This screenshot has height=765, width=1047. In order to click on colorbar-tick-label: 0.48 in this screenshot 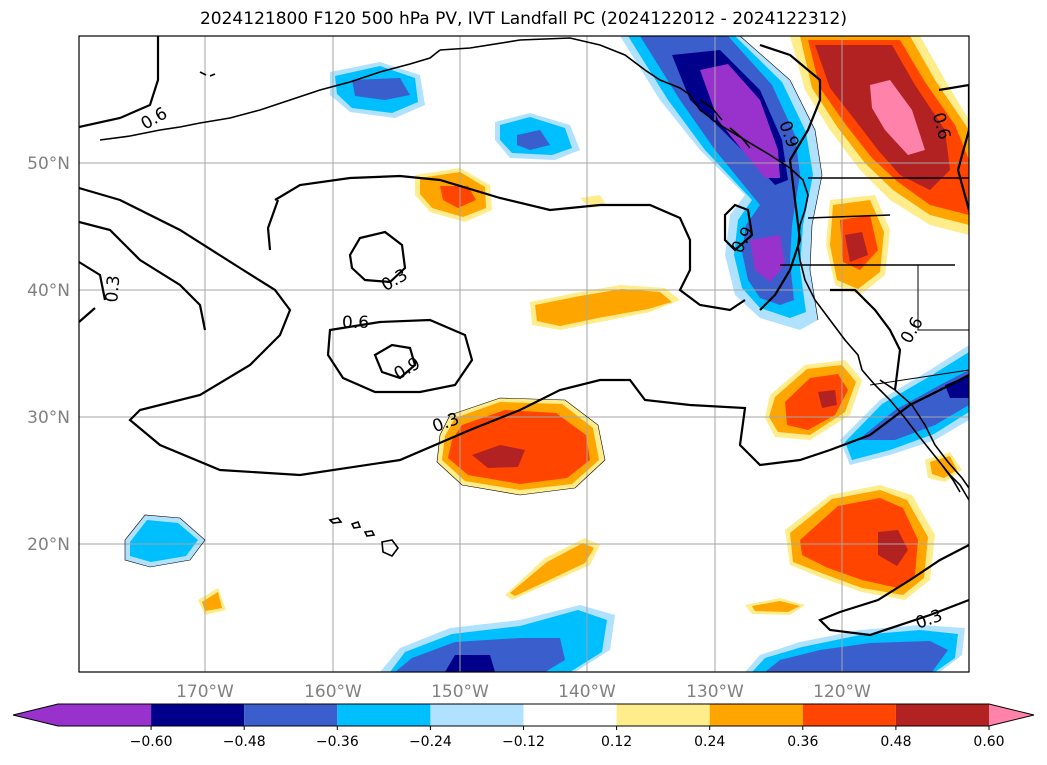, I will do `click(895, 742)`.